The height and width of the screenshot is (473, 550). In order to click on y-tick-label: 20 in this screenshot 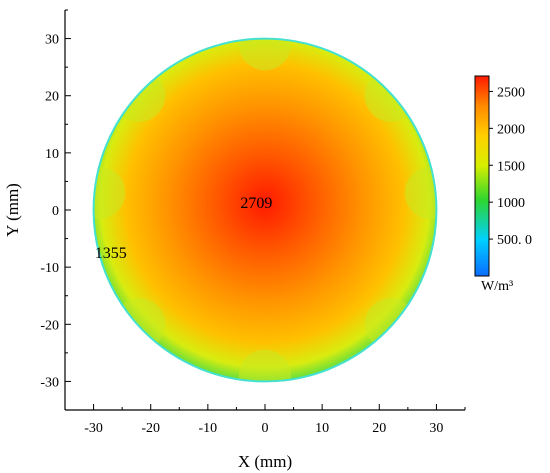, I will do `click(52, 97)`.